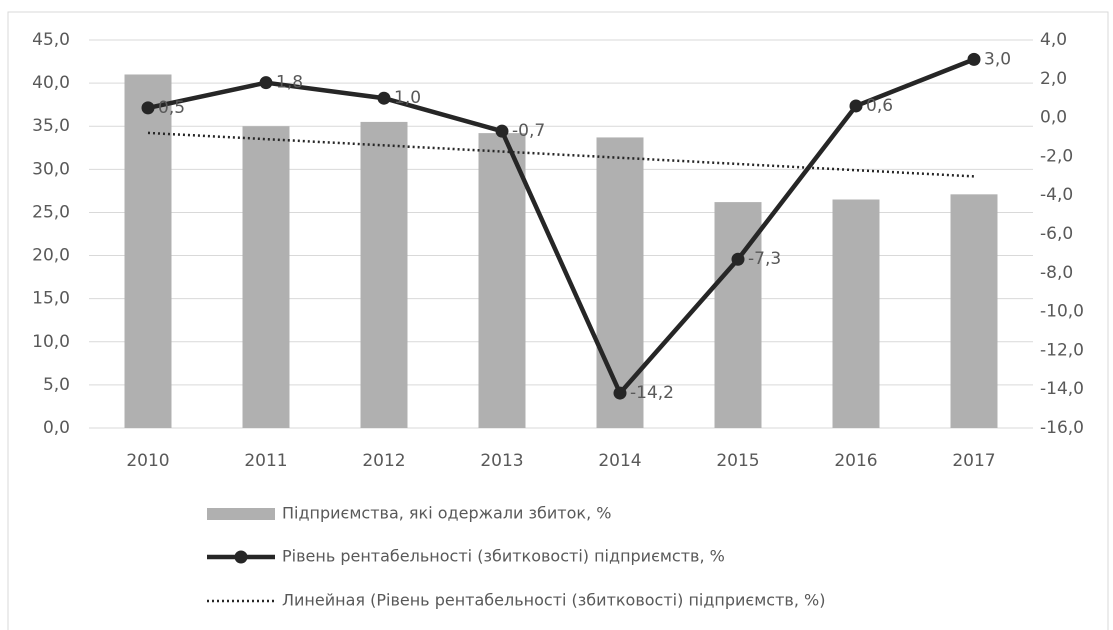 This screenshot has width=1113, height=630. I want to click on y-tick-label: 10,0, so click(51, 342).